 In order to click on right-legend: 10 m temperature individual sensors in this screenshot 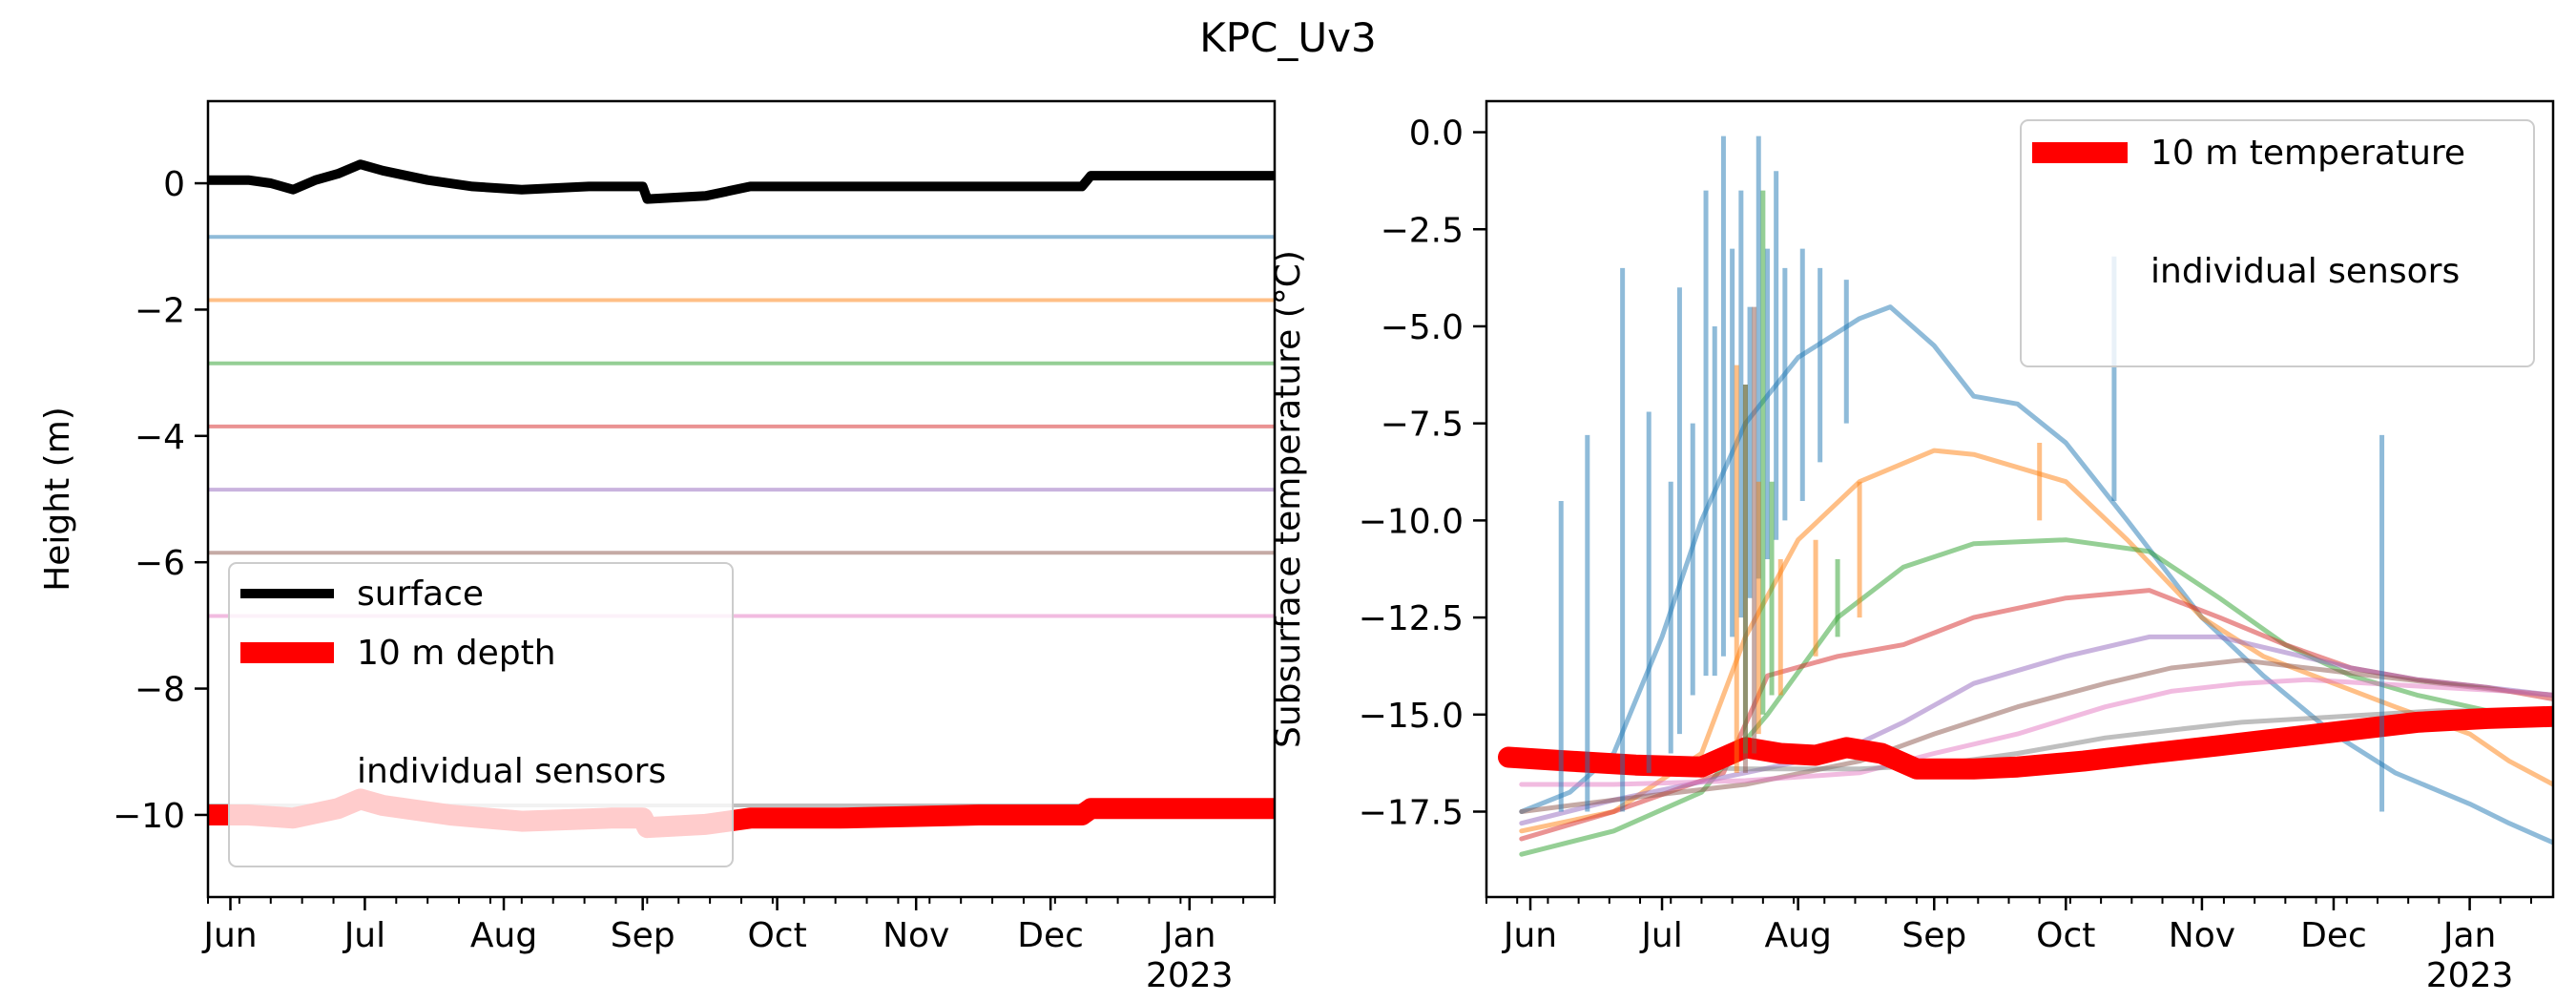, I will do `click(2277, 243)`.